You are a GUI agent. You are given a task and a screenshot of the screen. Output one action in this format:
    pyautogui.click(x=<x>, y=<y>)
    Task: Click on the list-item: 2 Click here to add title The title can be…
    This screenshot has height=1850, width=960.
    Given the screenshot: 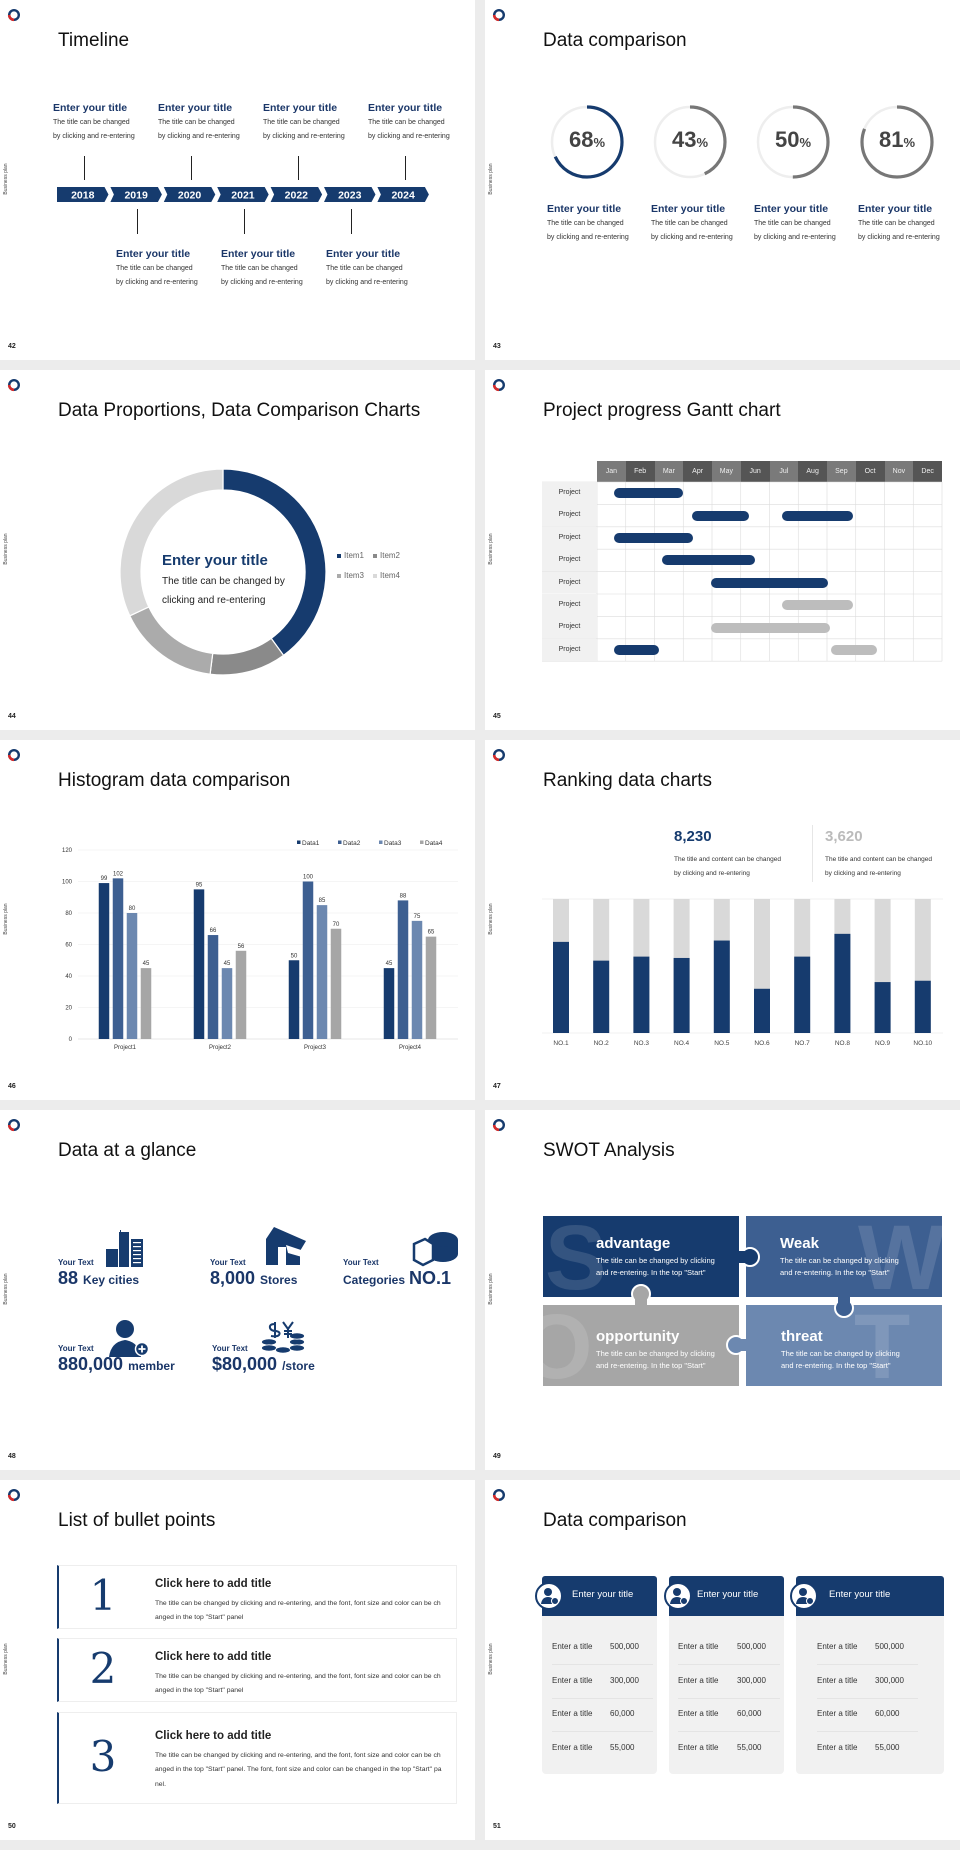 What is the action you would take?
    pyautogui.click(x=257, y=1670)
    